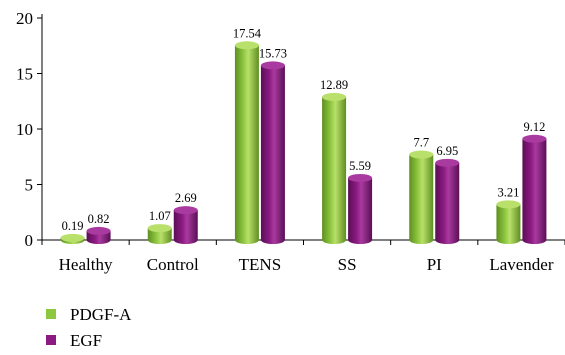  I want to click on legend-label: EGF, so click(86, 340).